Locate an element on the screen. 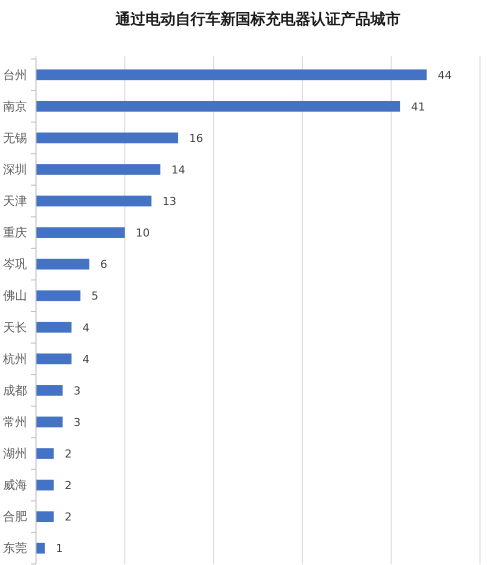 Image resolution: width=494 pixels, height=565 pixels. data-label: 6 is located at coordinates (104, 265).